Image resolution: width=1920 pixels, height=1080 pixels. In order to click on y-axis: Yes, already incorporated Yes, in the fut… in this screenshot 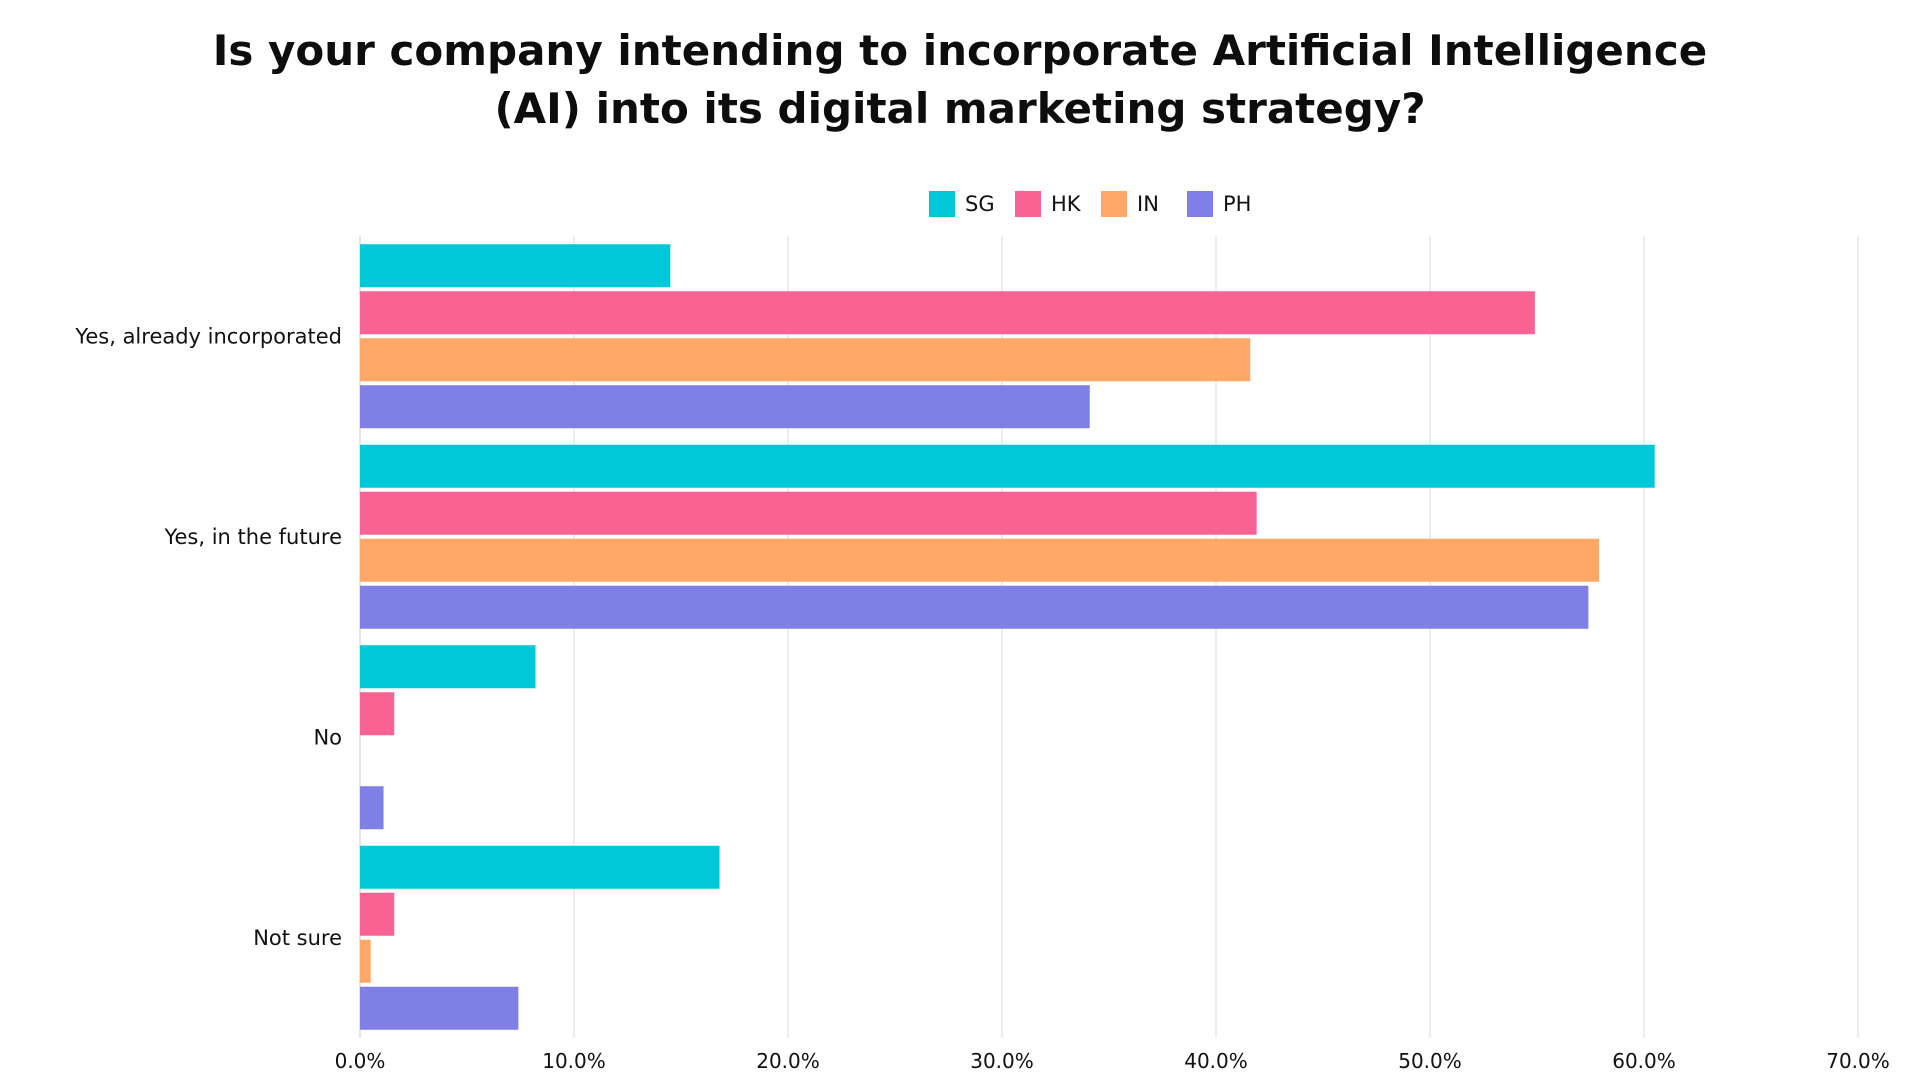, I will do `click(208, 637)`.